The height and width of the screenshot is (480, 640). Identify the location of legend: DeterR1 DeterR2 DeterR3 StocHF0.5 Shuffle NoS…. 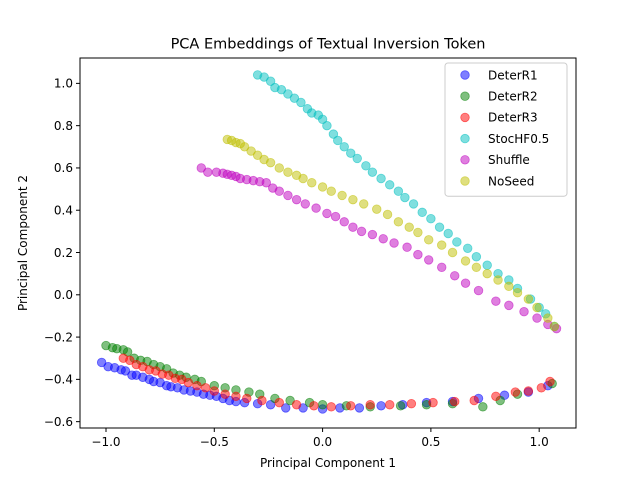
(506, 129).